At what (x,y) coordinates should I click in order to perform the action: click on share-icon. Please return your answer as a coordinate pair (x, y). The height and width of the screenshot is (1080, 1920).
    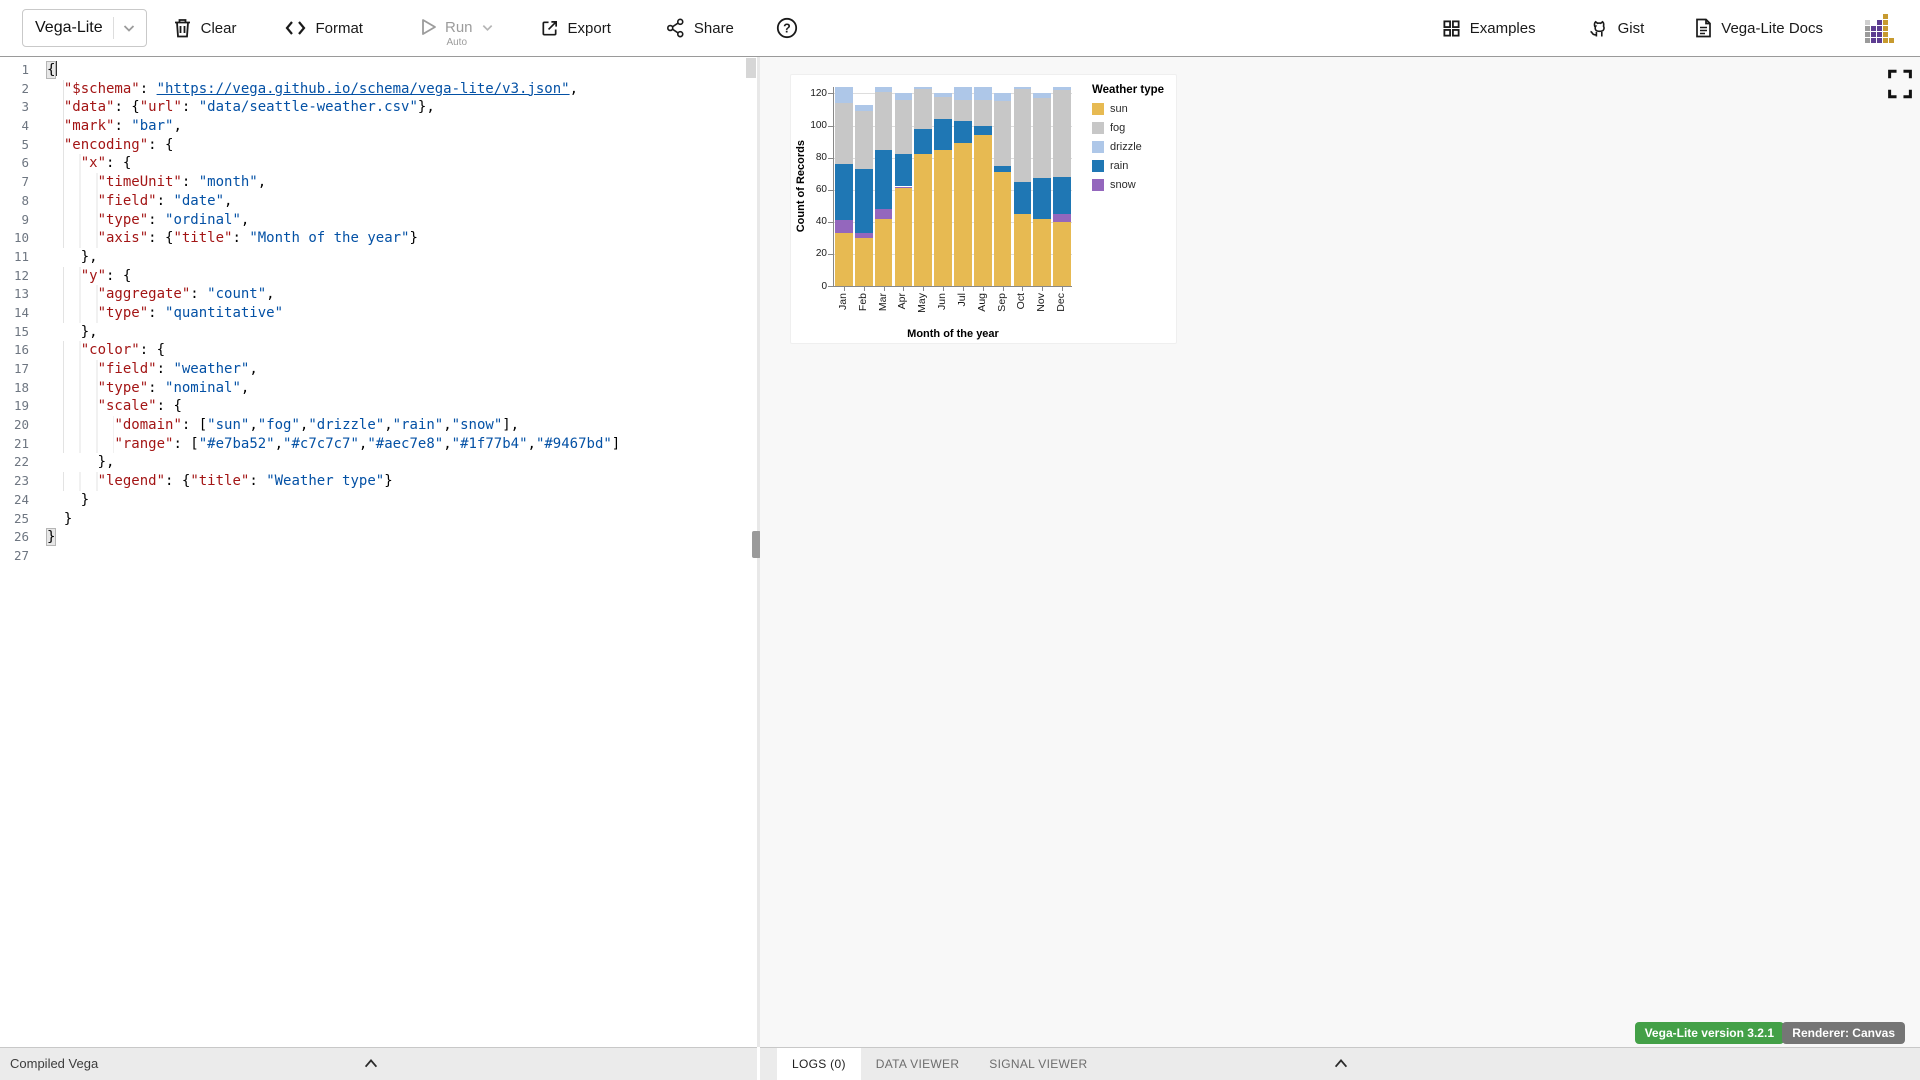
    Looking at the image, I should click on (675, 28).